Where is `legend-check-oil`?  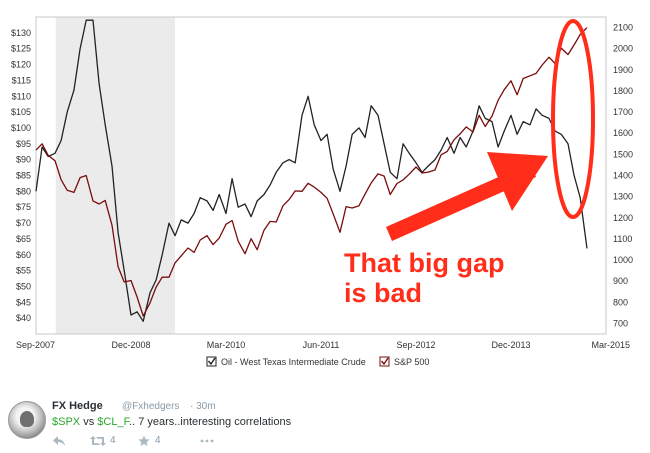 legend-check-oil is located at coordinates (211, 361).